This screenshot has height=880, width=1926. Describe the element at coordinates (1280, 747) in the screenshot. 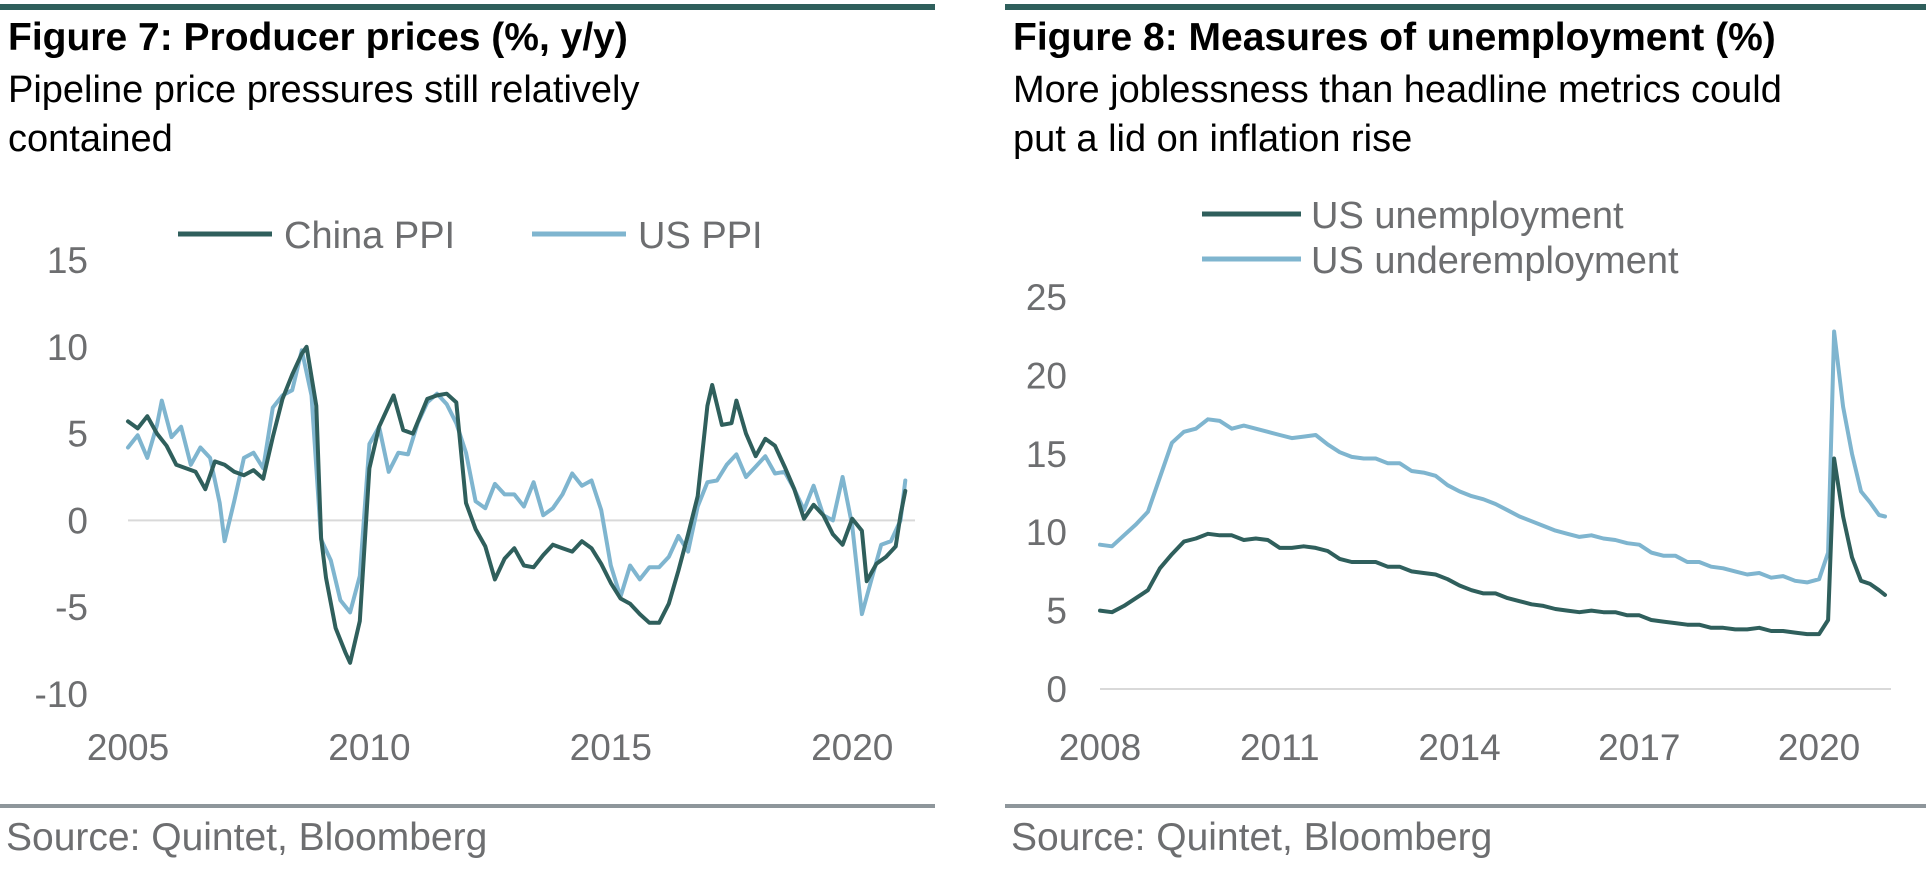

I see `x-tick-label: 2011` at that location.